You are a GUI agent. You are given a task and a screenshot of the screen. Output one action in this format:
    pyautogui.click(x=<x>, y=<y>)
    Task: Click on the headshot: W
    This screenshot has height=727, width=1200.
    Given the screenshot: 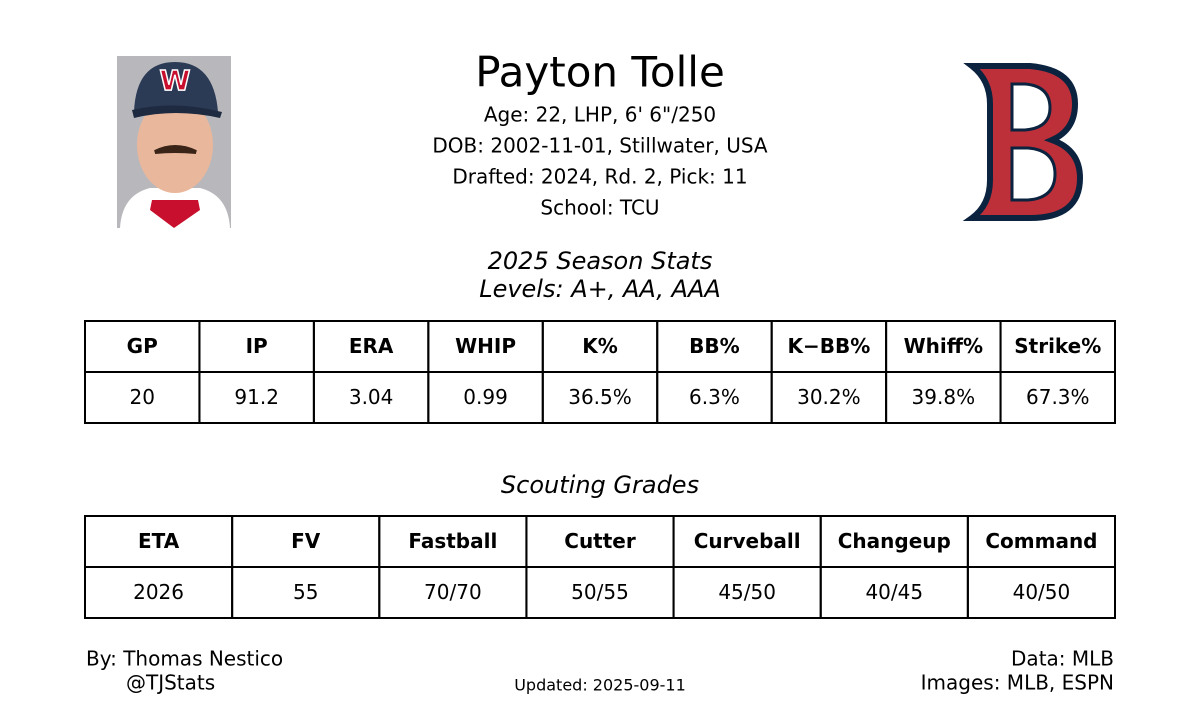 What is the action you would take?
    pyautogui.click(x=174, y=142)
    